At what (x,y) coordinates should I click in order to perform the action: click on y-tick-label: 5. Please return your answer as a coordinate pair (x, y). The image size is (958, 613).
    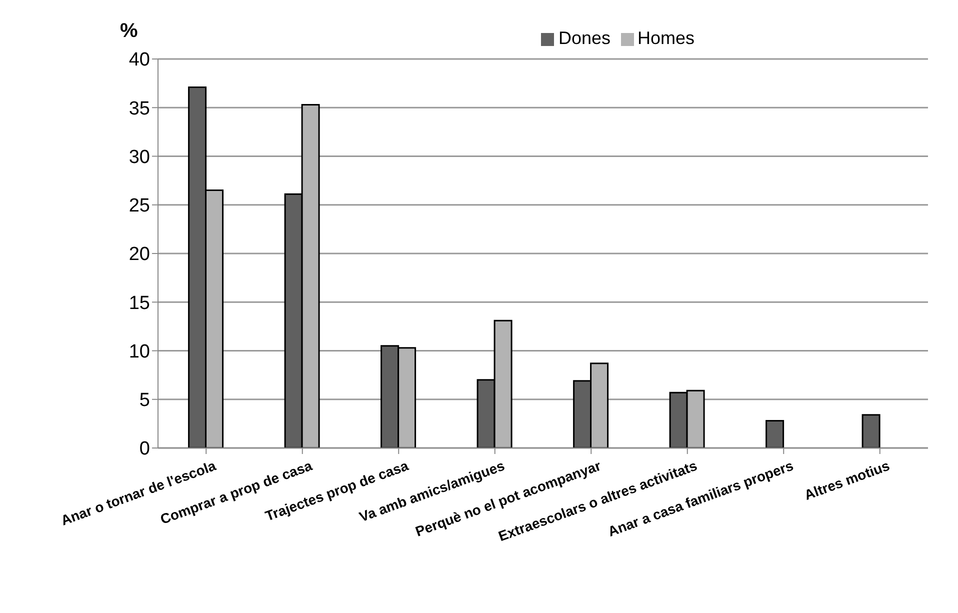
    Looking at the image, I should click on (144, 401).